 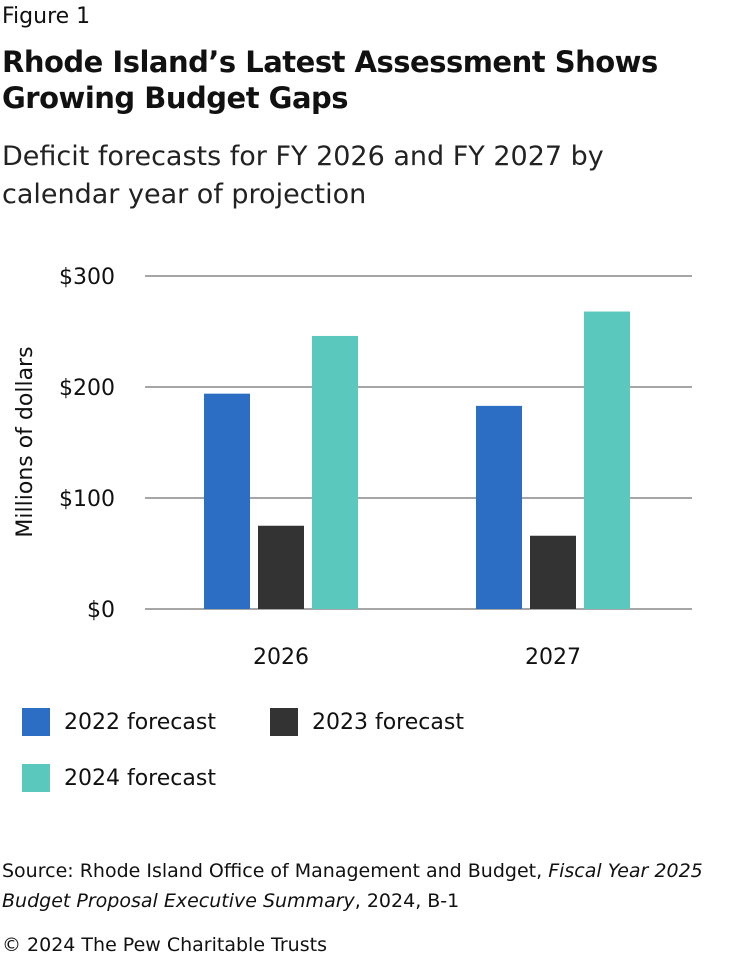 I want to click on bar-2022-2027, so click(x=499, y=507).